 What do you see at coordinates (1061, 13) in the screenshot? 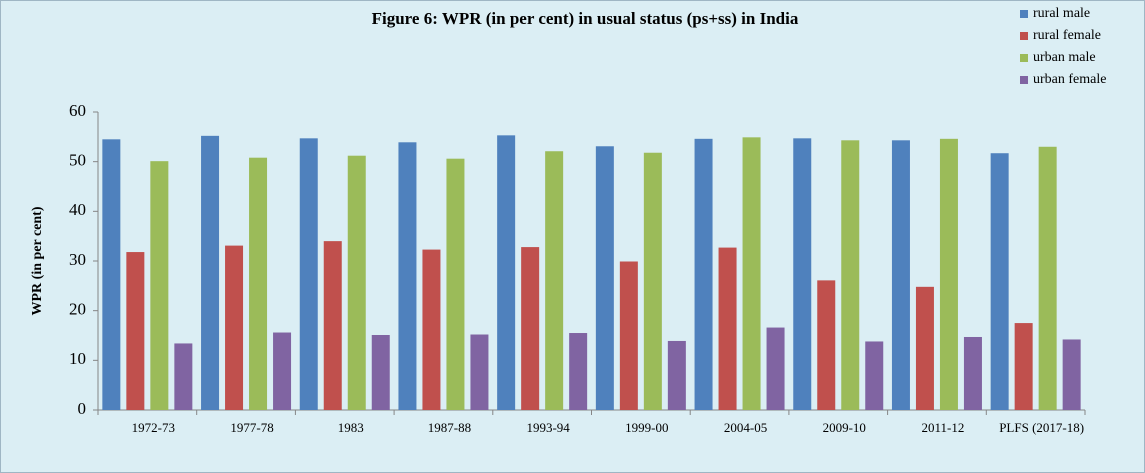
I see `legend-label: rural male` at bounding box center [1061, 13].